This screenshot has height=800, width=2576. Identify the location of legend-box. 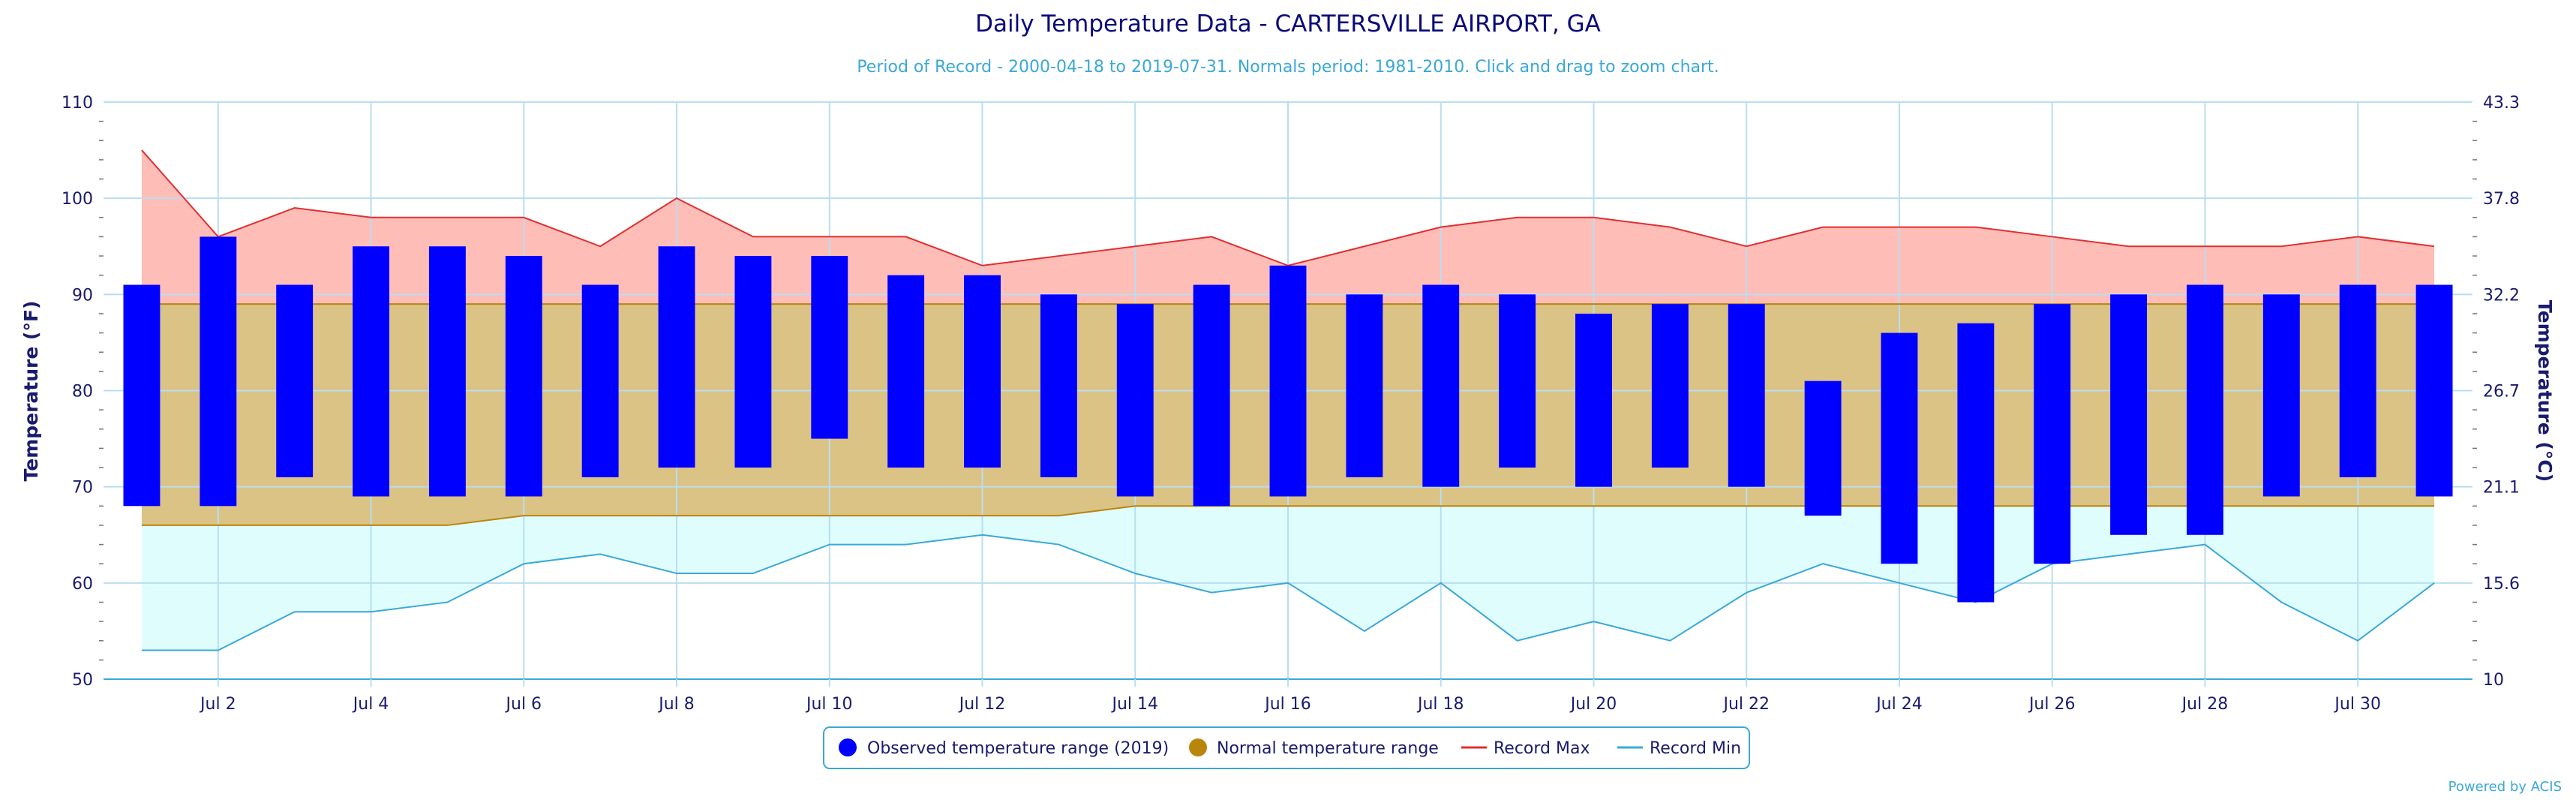
(1286, 747).